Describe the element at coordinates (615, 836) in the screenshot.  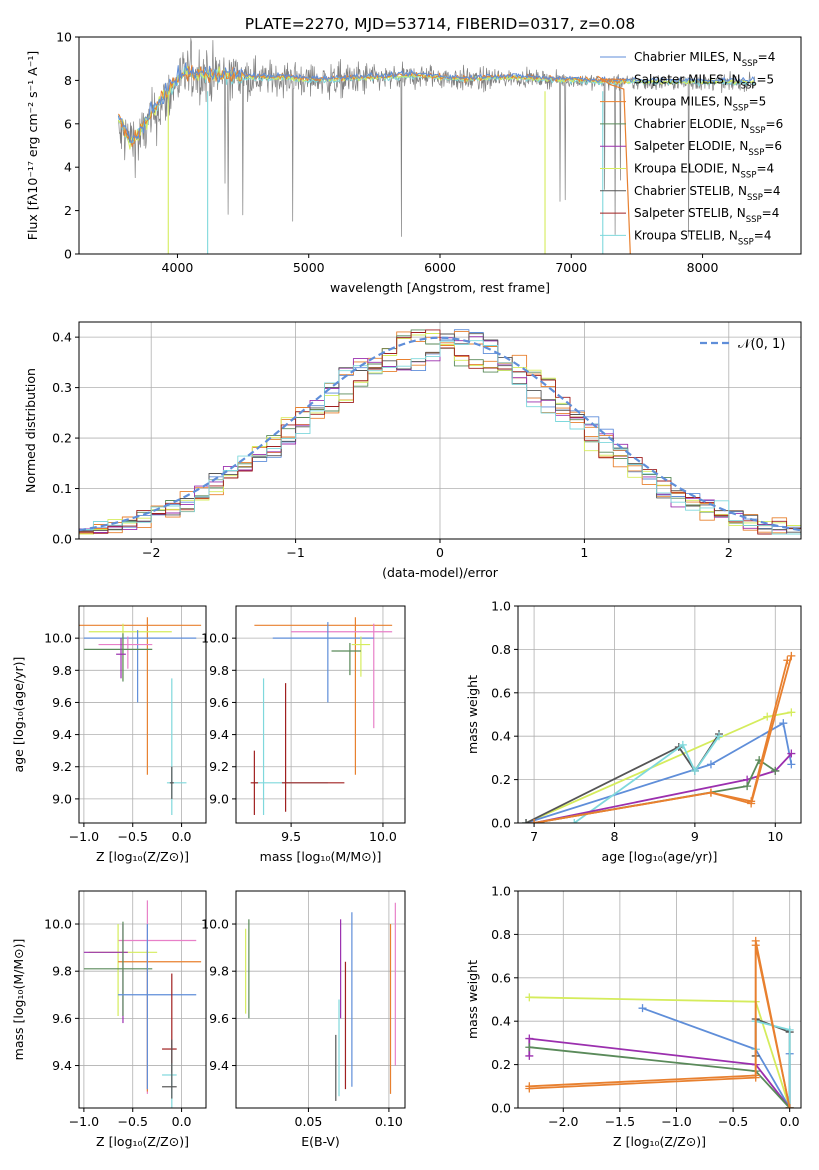
I see `x-tick-label: 8` at that location.